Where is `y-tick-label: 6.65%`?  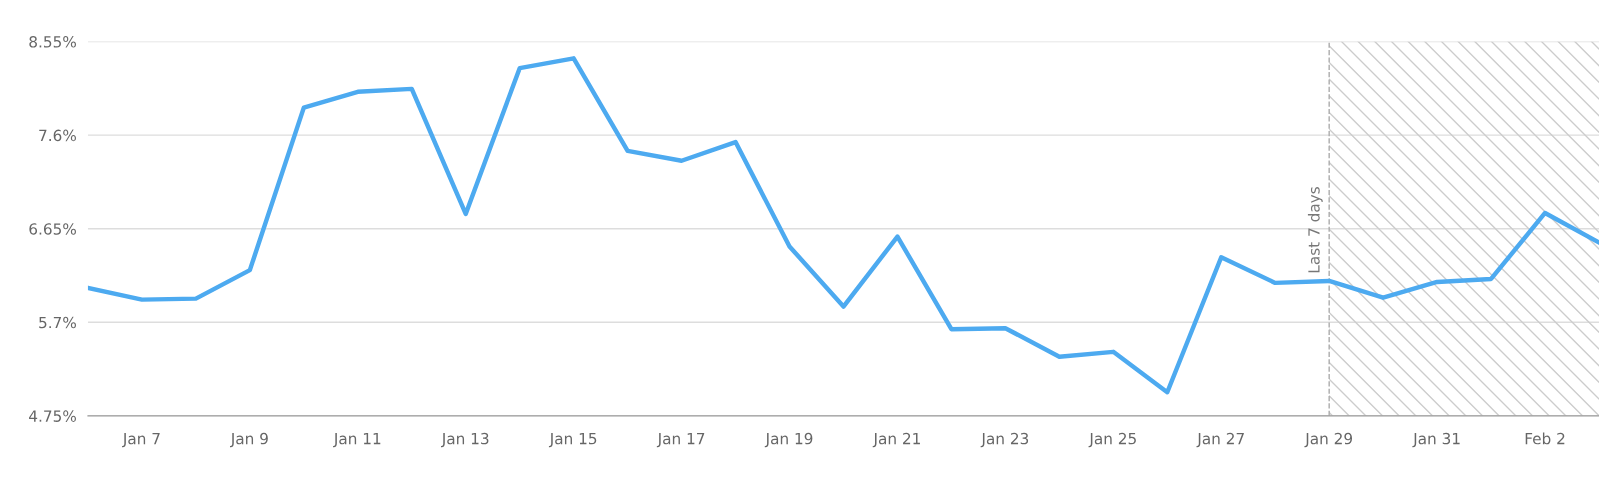
y-tick-label: 6.65% is located at coordinates (52, 229).